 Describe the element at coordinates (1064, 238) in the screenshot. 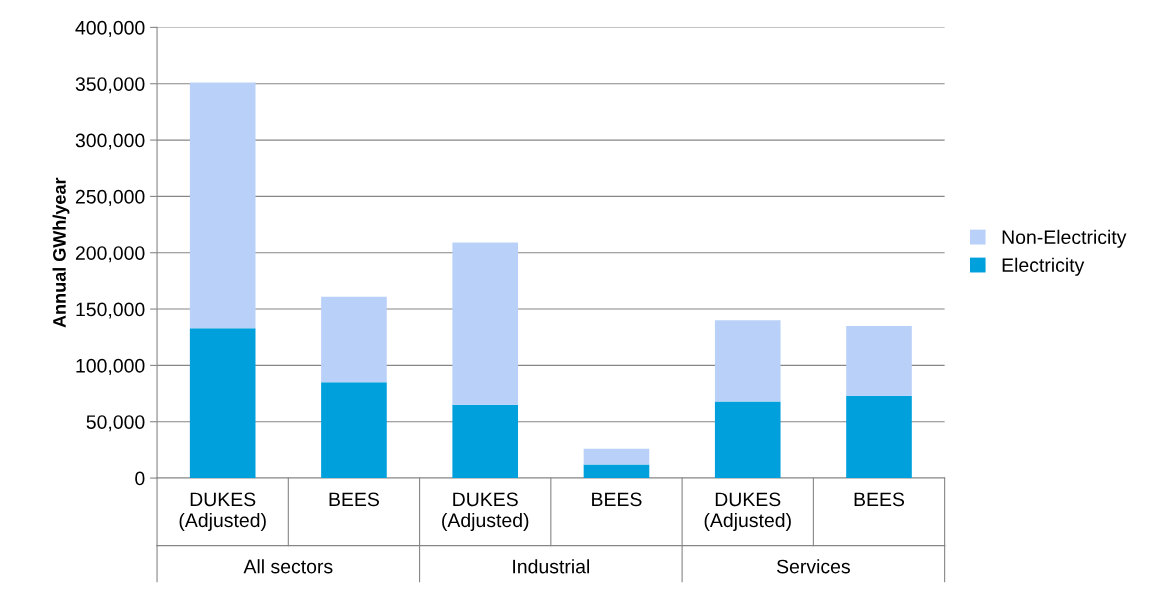

I see `legend-label: Non-Electricity` at that location.